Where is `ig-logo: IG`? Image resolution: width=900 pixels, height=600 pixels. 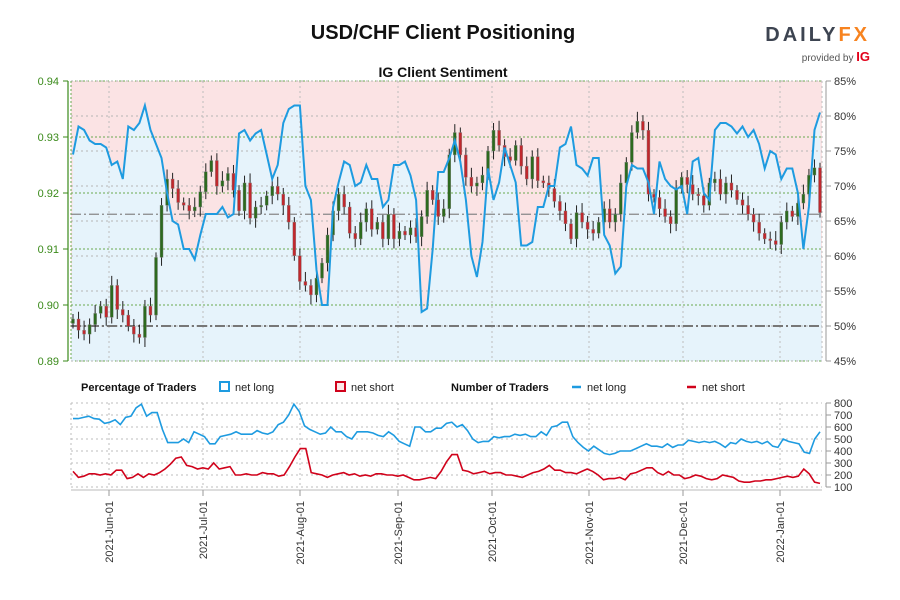
ig-logo: IG is located at coordinates (863, 56).